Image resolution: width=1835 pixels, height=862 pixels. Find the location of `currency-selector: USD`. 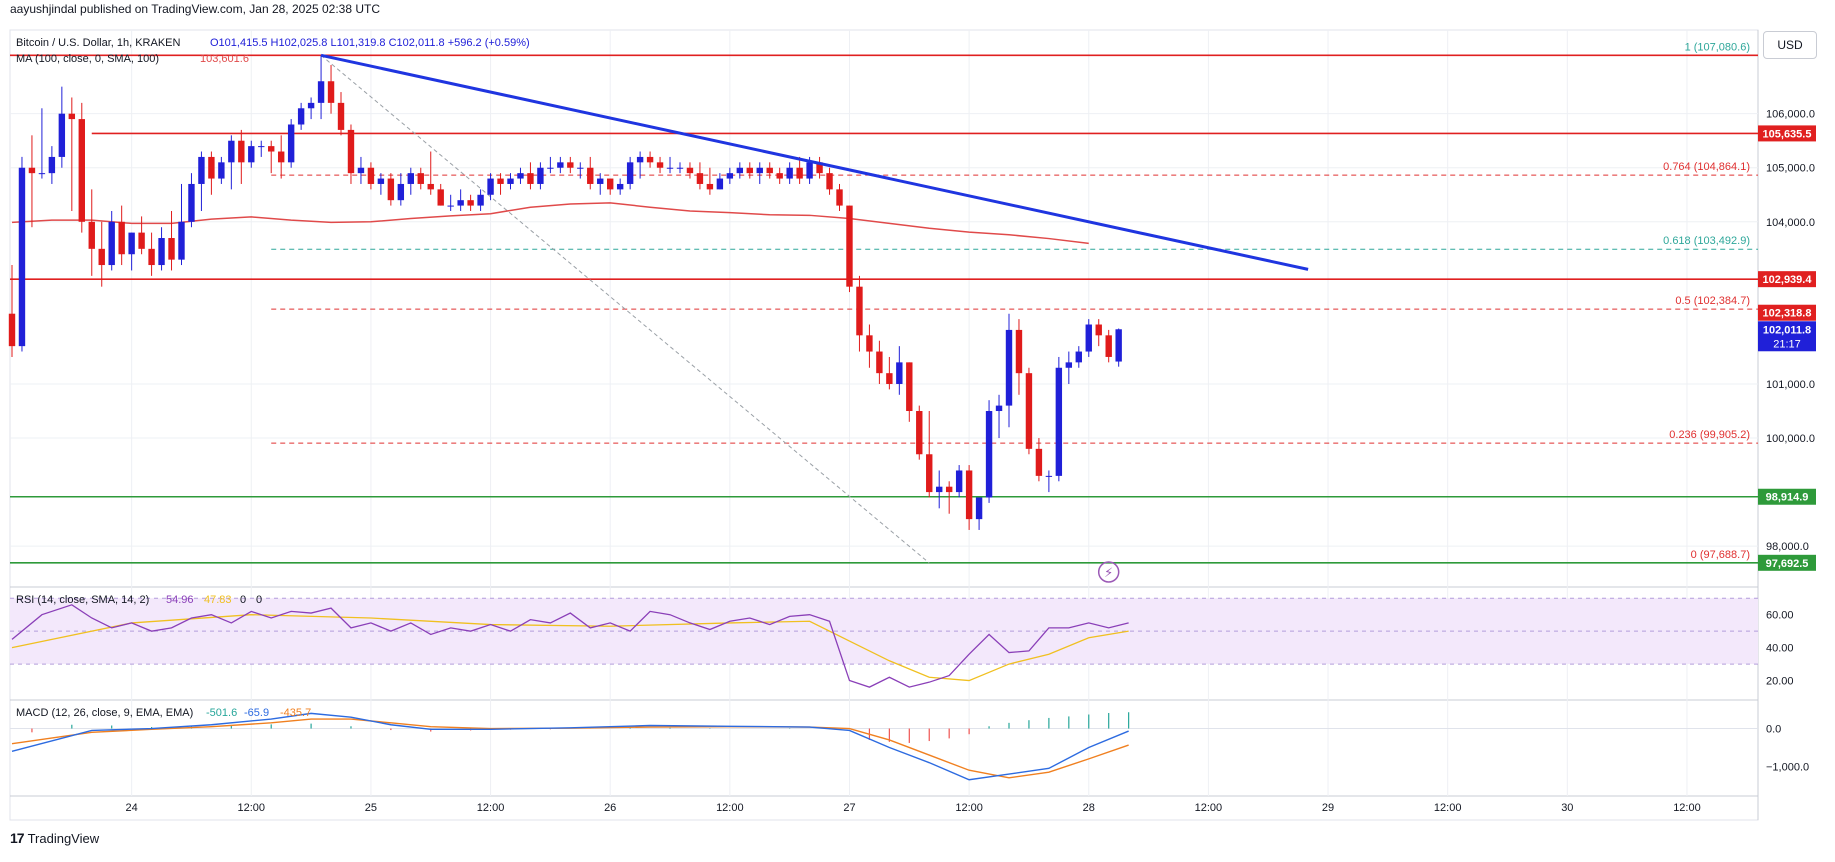

currency-selector: USD is located at coordinates (1790, 45).